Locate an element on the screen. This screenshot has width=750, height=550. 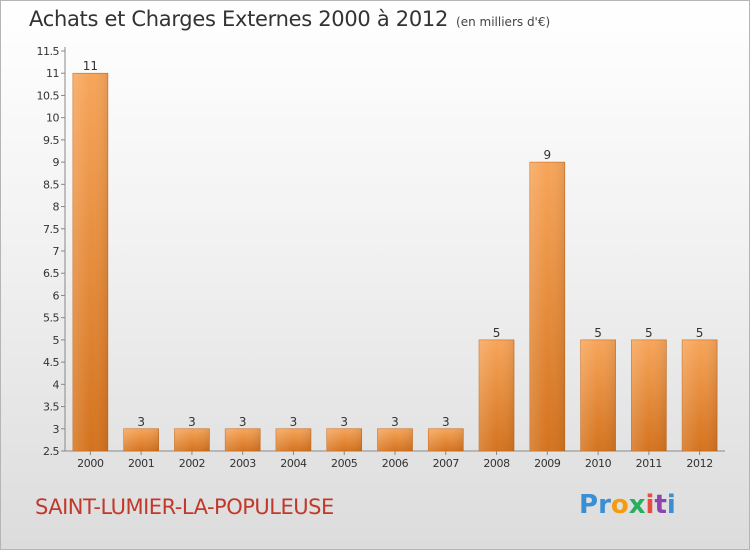
y-tick-label: 2.5 is located at coordinates (51, 451).